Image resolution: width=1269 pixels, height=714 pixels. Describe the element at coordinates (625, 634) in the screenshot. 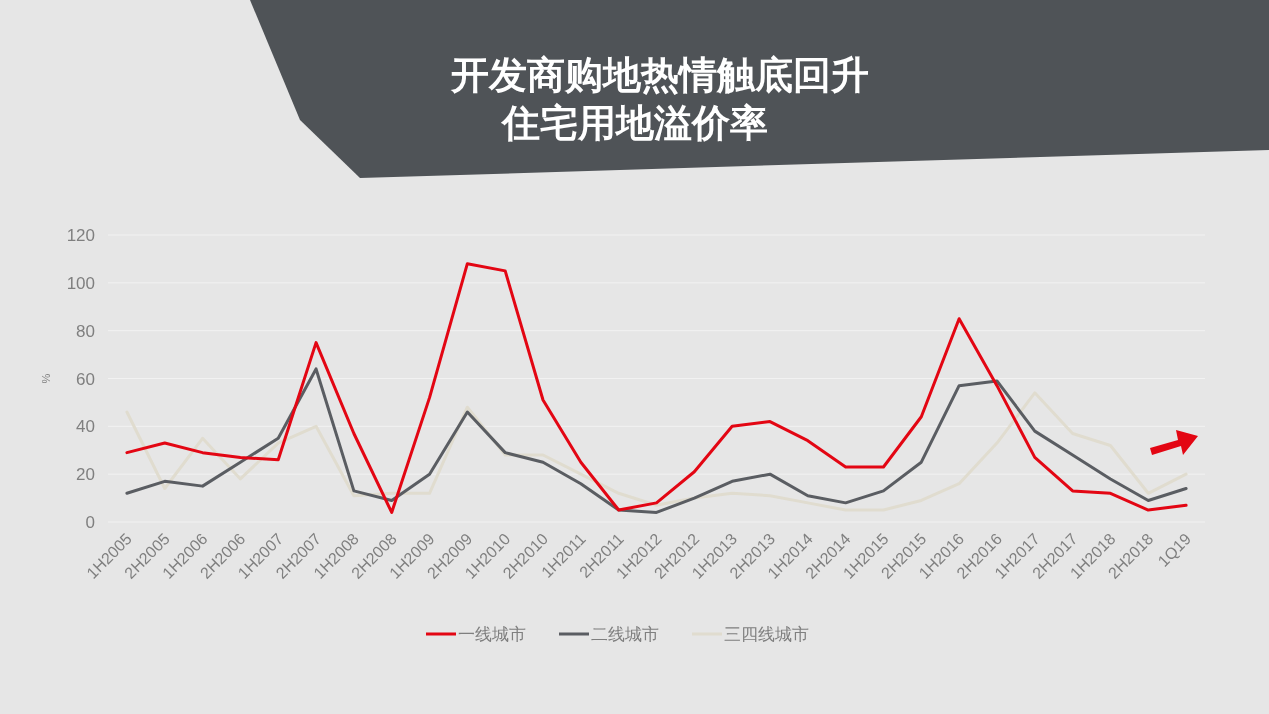

I see `legend-label: 二线城市` at that location.